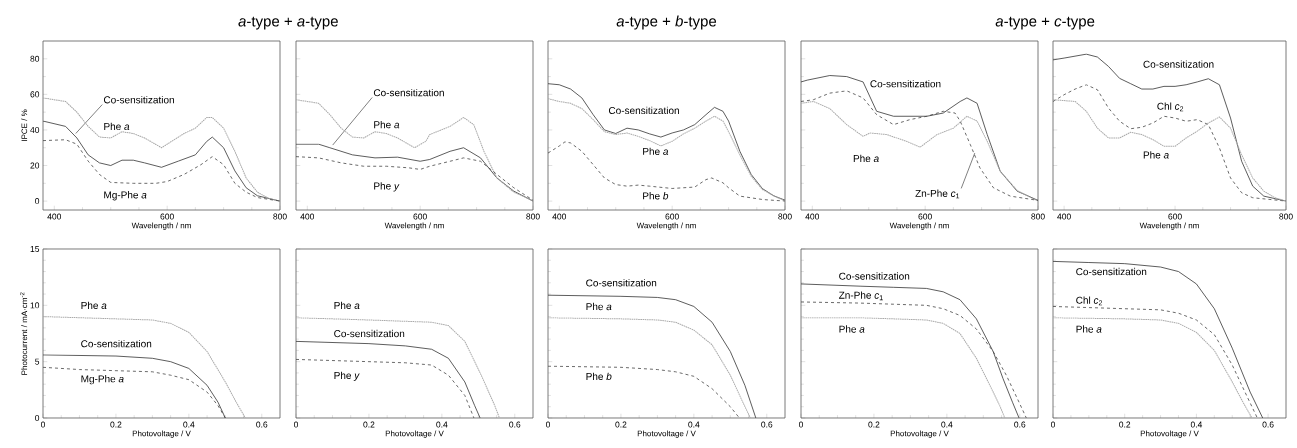 This screenshot has width=1297, height=448. What do you see at coordinates (666, 22) in the screenshot?
I see `chart-title: a-type + b-type` at bounding box center [666, 22].